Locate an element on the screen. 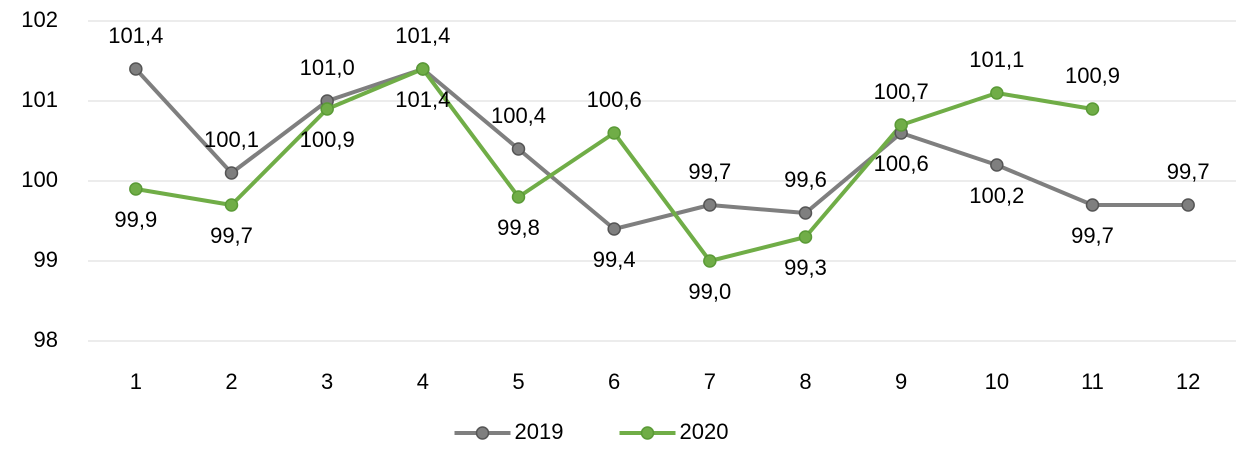  data-label: 99,0 is located at coordinates (709, 291).